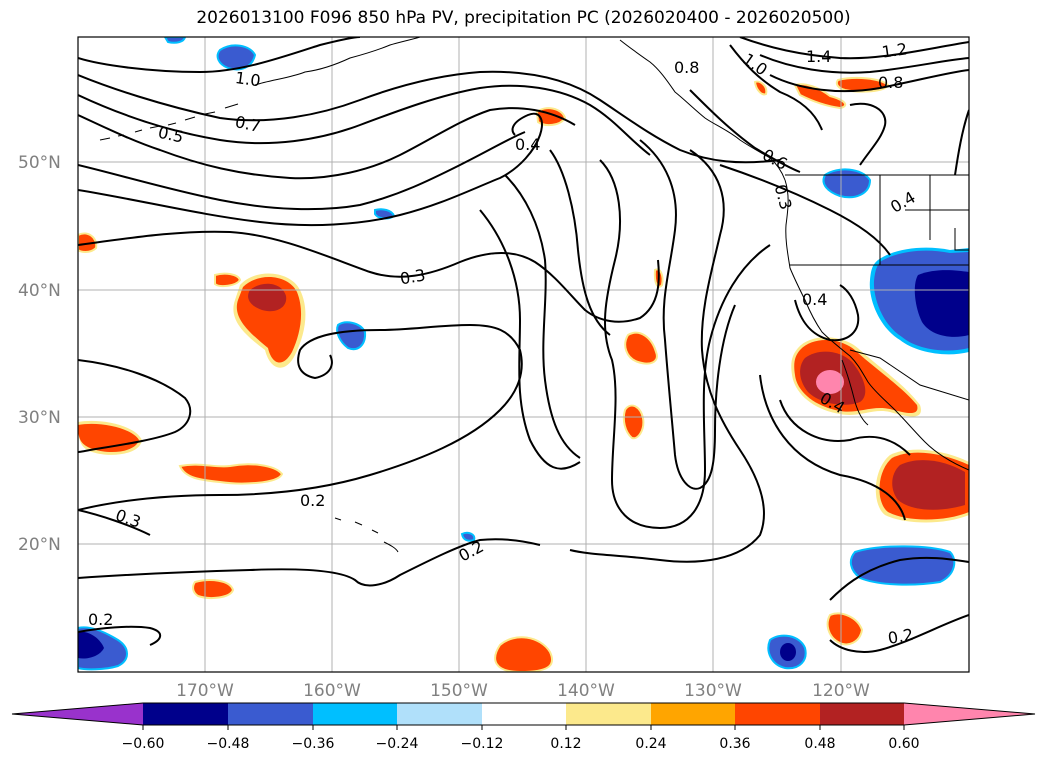 This screenshot has height=765, width=1047. I want to click on lat-label: 40°N, so click(39, 291).